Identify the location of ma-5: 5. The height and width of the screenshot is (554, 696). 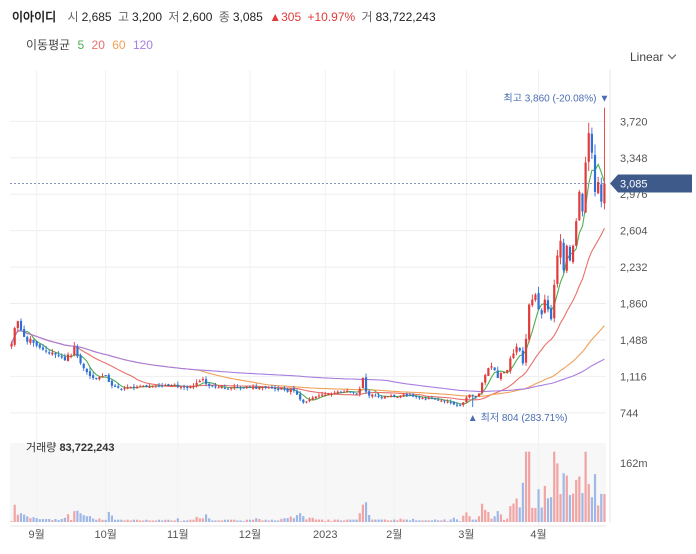
(81, 45).